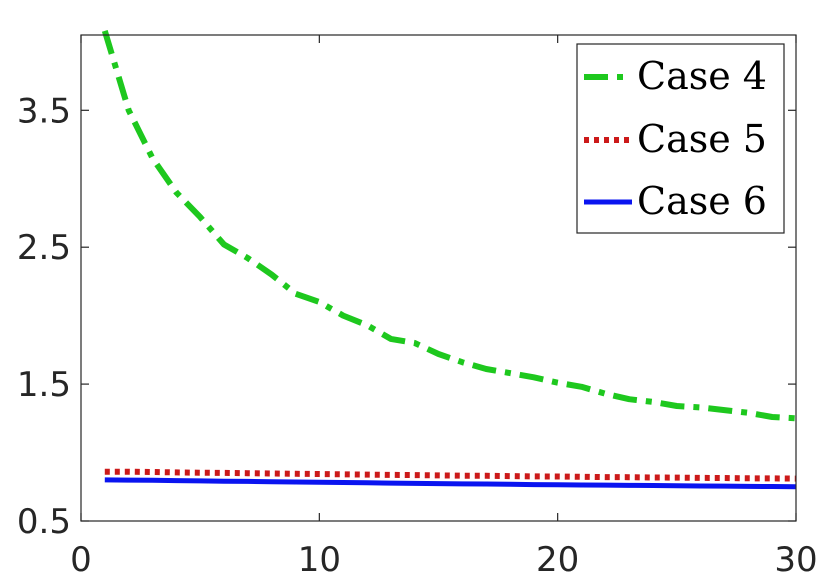 The width and height of the screenshot is (822, 585). What do you see at coordinates (702, 201) in the screenshot?
I see `legend-label-case-6: Case 6` at bounding box center [702, 201].